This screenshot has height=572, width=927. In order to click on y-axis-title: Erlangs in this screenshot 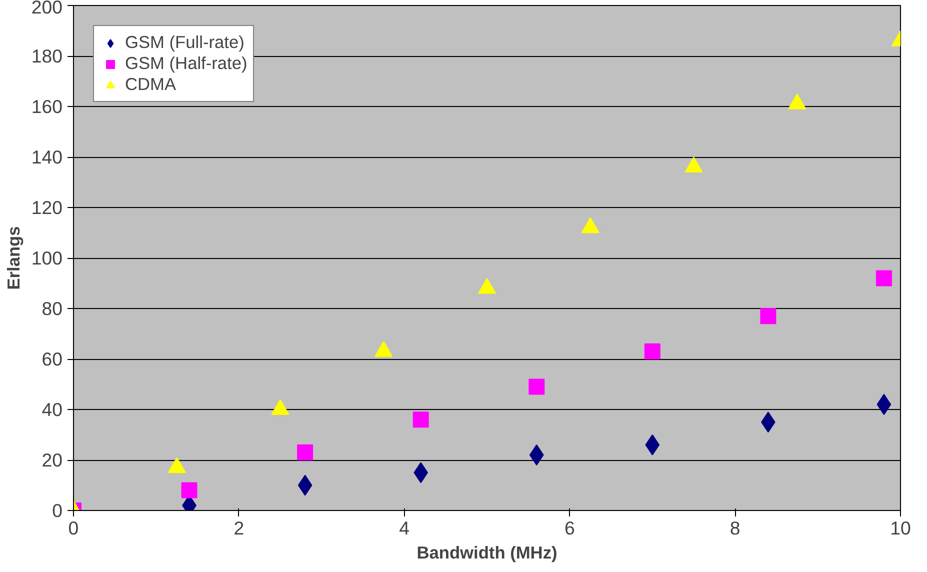, I will do `click(13, 258)`.